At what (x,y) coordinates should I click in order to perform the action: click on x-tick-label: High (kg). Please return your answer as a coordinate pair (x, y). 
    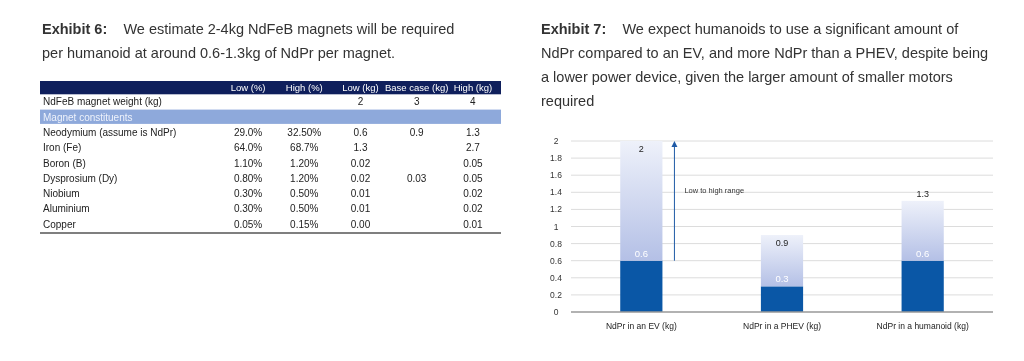
    Looking at the image, I should click on (473, 87).